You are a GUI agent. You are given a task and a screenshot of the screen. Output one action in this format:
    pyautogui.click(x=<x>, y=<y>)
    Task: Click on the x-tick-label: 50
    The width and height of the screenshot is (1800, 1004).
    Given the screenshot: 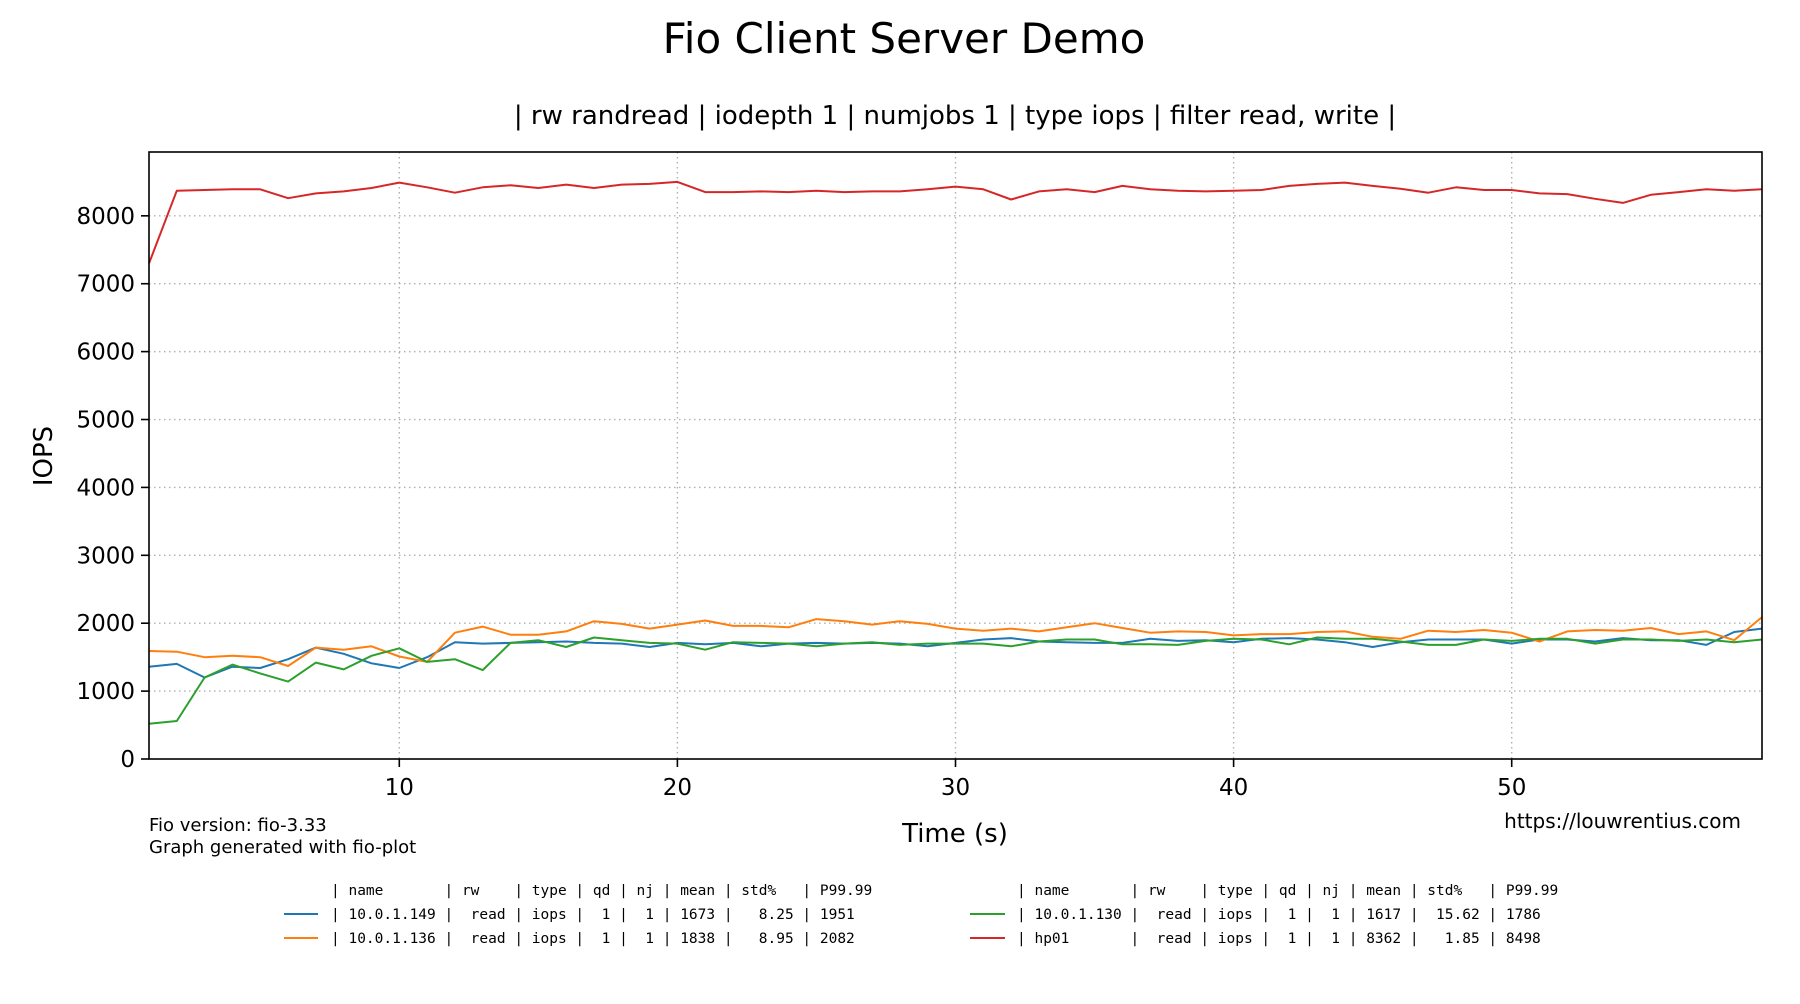 What is the action you would take?
    pyautogui.click(x=1511, y=788)
    